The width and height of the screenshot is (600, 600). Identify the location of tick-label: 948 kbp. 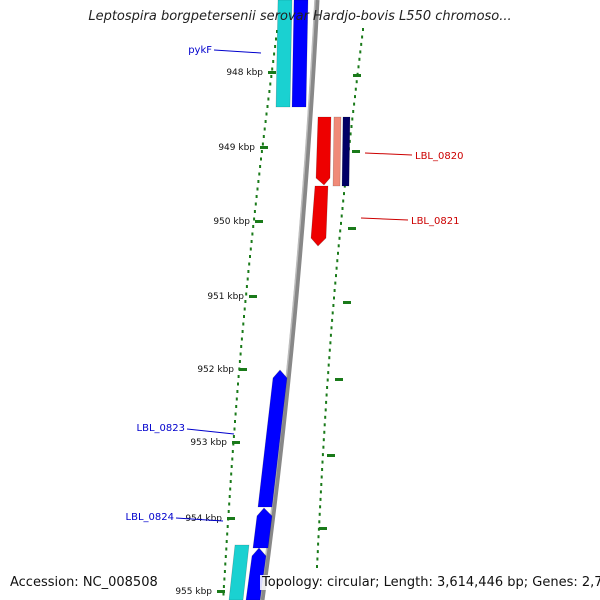
(244, 73).